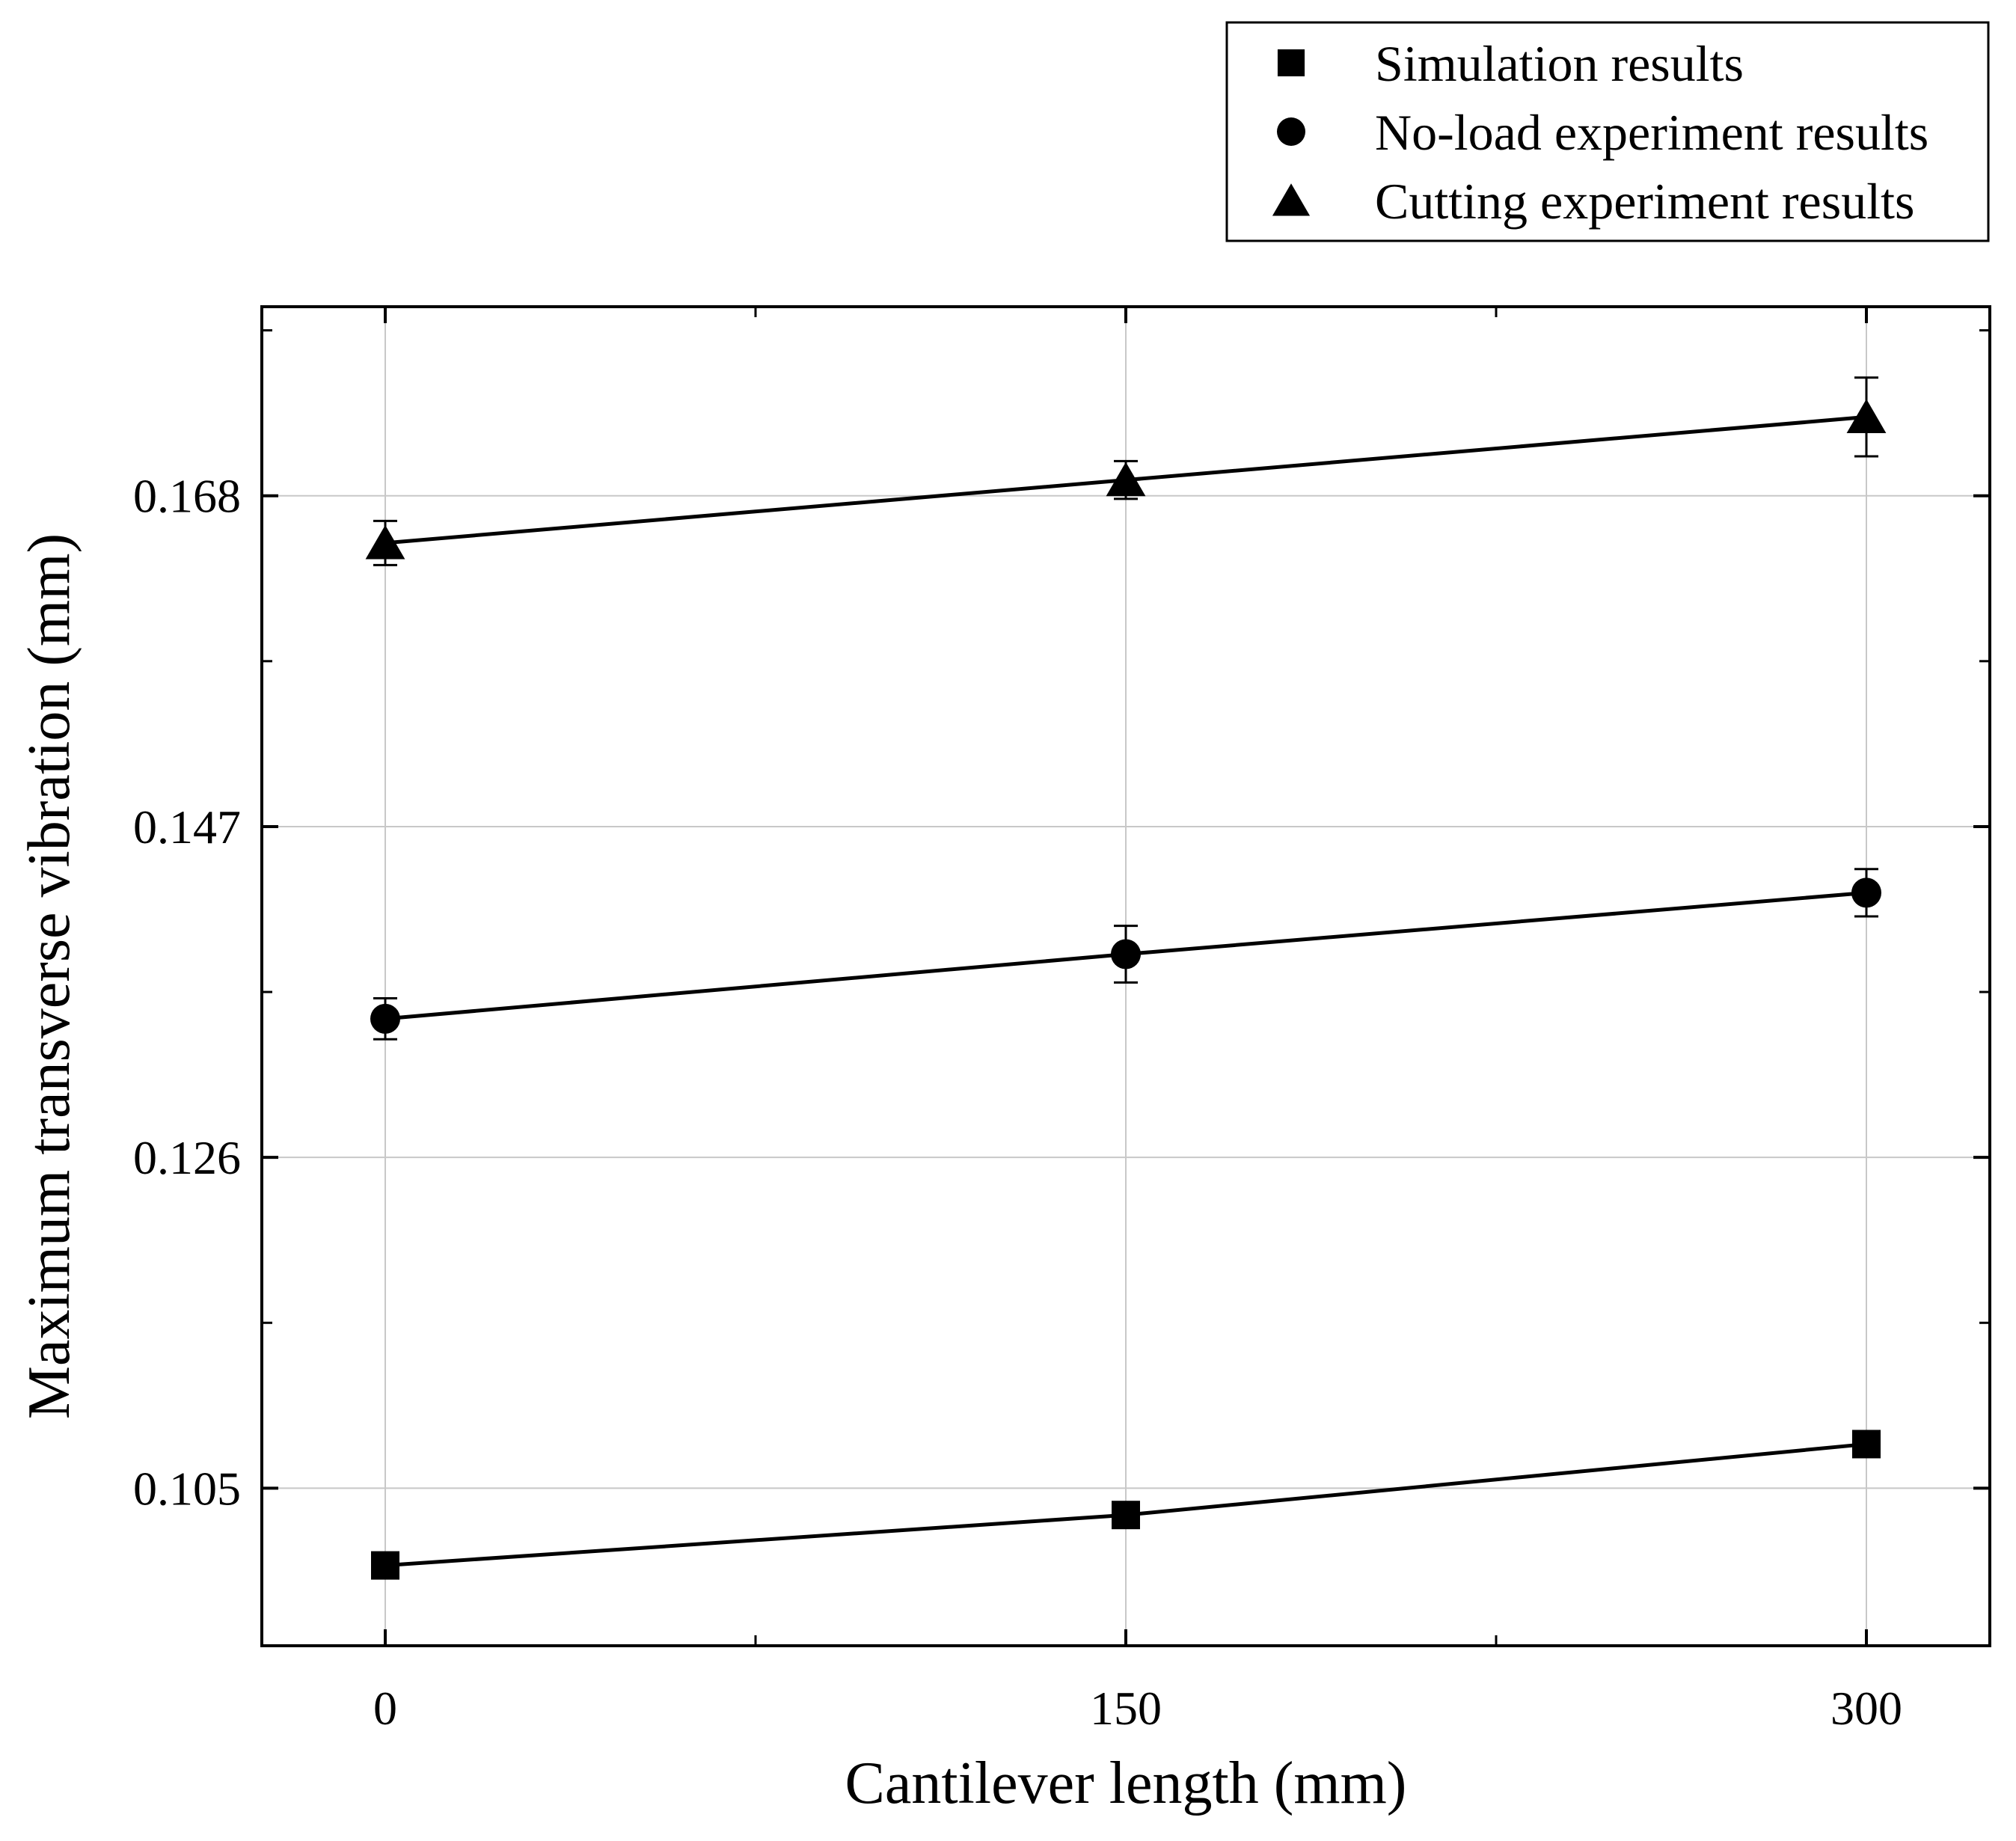  I want to click on y-tick-labels: 0.105 0.126 0.147 0.168, so click(187, 993).